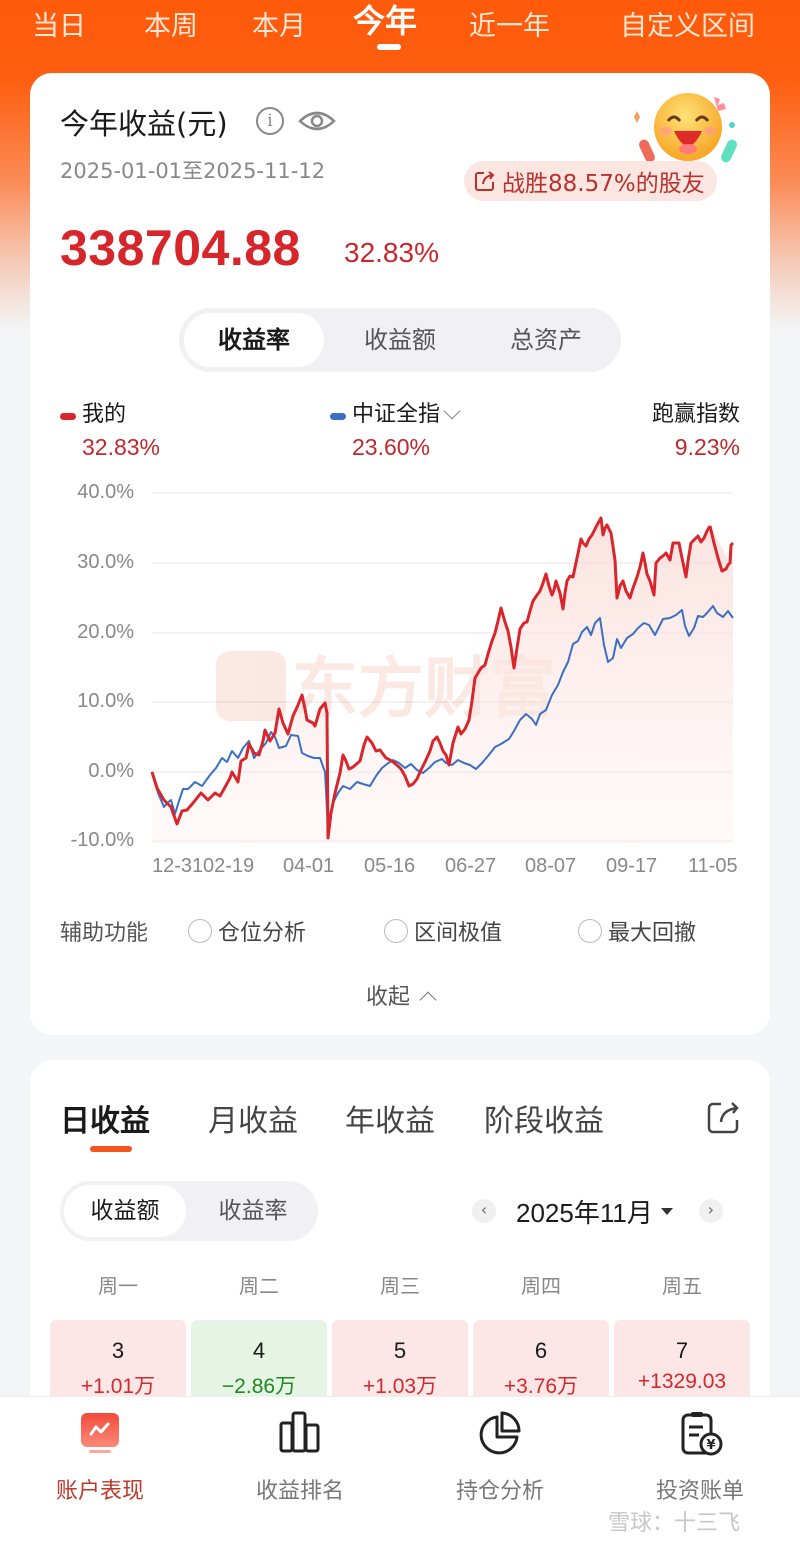 The image size is (800, 1544). What do you see at coordinates (300, 1458) in the screenshot?
I see `nav-profit-ranking: 收益排名` at bounding box center [300, 1458].